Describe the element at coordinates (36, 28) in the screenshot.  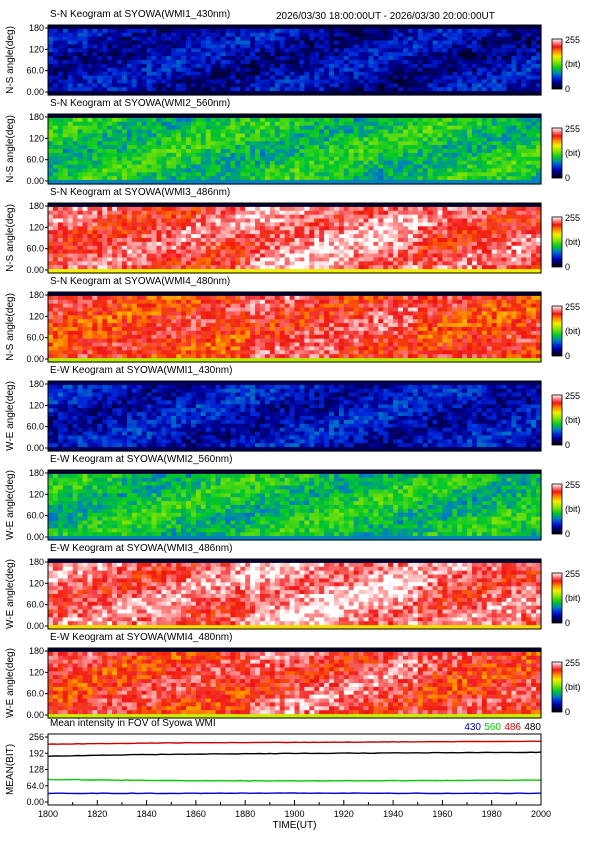
I see `y-tick-label: 180` at that location.